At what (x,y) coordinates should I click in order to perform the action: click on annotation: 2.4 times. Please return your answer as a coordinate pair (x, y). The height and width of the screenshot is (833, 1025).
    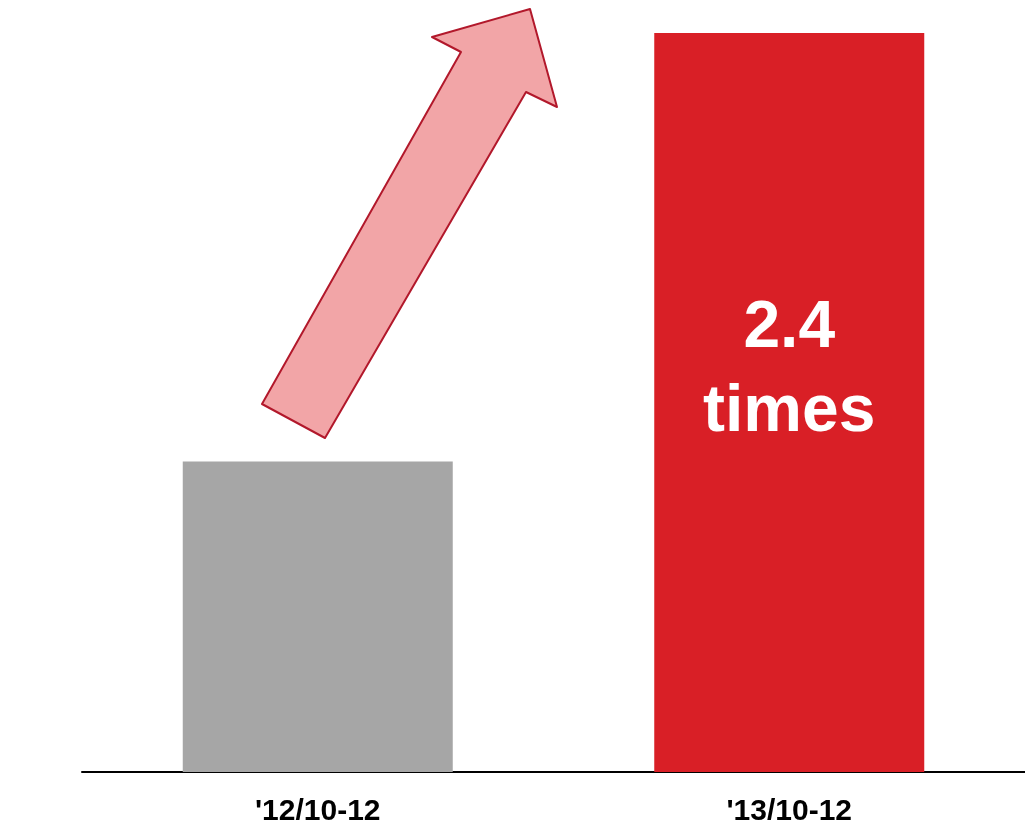
    Looking at the image, I should click on (789, 365).